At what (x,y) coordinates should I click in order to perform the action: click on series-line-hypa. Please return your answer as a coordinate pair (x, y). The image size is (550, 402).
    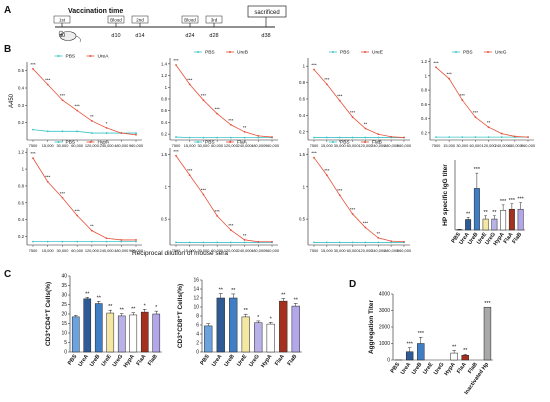
    Looking at the image, I should click on (84, 199).